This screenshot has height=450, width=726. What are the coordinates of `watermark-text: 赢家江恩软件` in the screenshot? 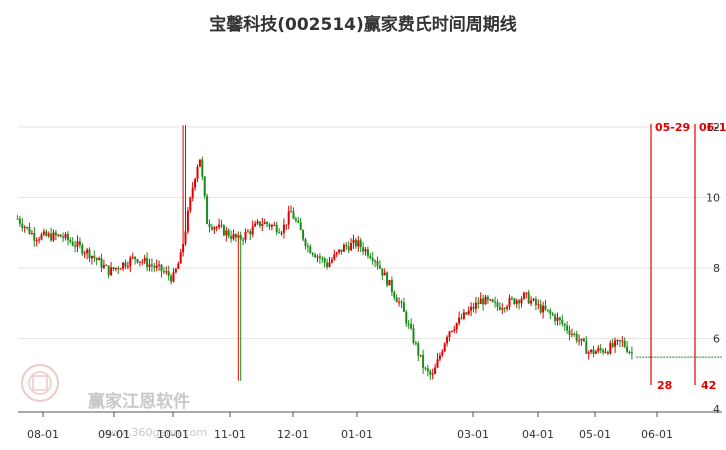 It's located at (139, 401).